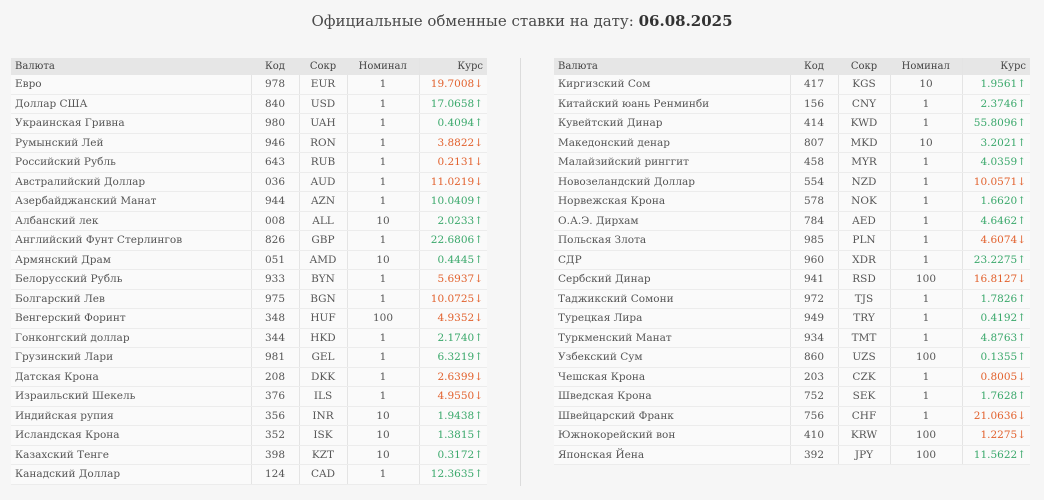 This screenshot has width=1044, height=500. What do you see at coordinates (813, 260) in the screenshot?
I see `currency-code: 960` at bounding box center [813, 260].